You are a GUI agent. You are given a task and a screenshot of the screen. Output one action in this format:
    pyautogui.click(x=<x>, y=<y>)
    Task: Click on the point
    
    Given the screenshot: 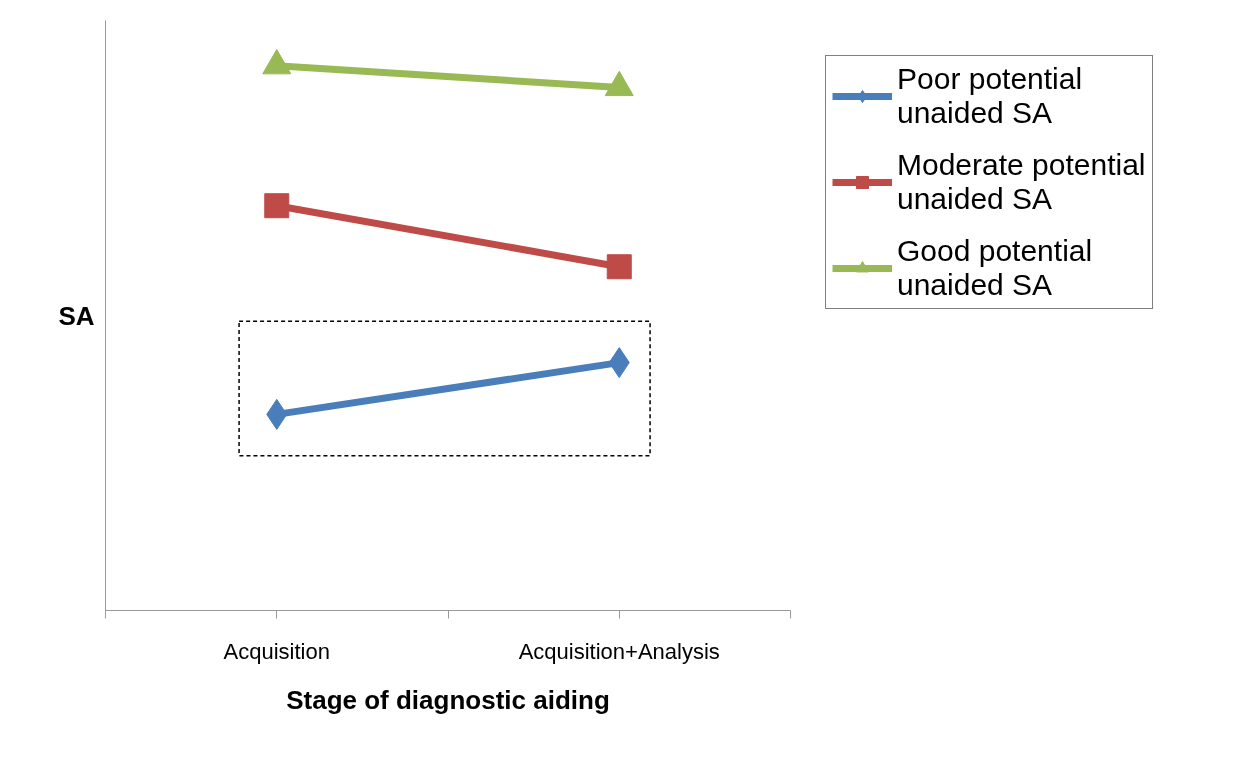 What is the action you would take?
    pyautogui.click(x=619, y=267)
    